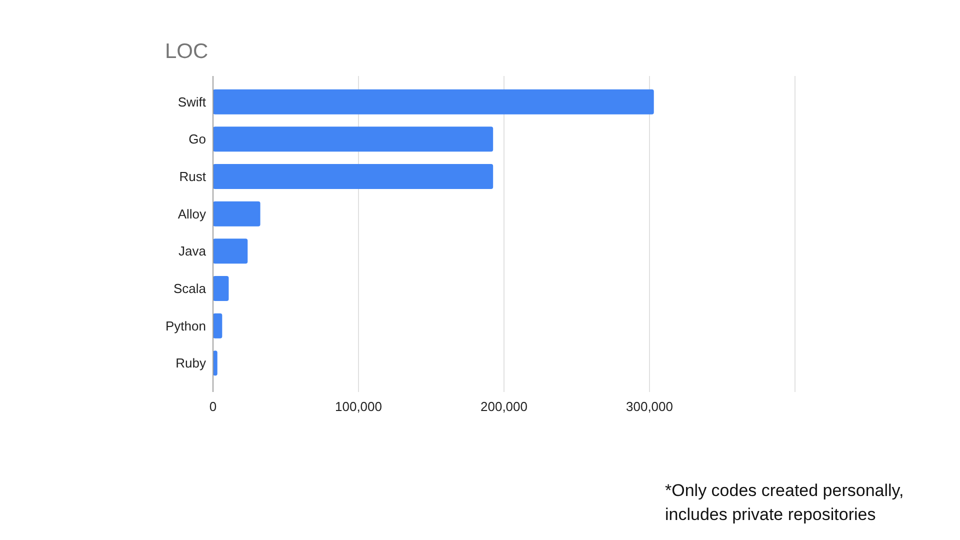  I want to click on y-tick-label: Ruby, so click(191, 363).